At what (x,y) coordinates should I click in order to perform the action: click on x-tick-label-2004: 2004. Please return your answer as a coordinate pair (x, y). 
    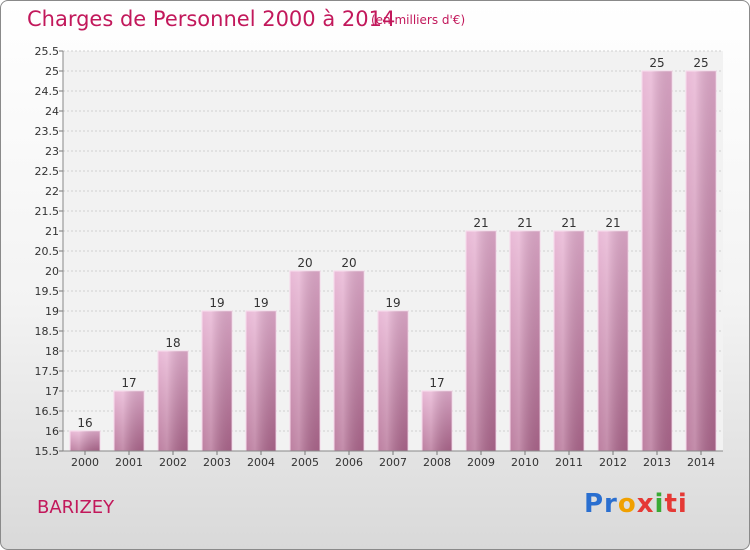
    Looking at the image, I should click on (261, 462).